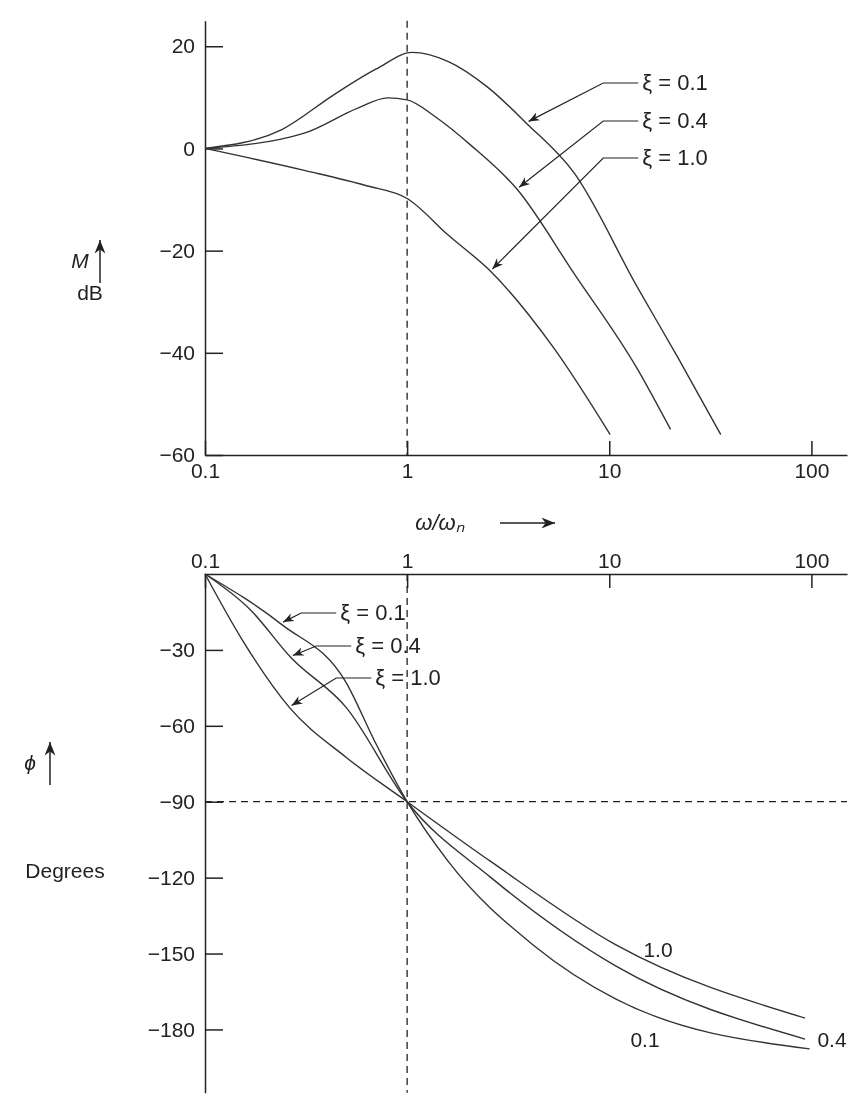 The height and width of the screenshot is (1101, 851). I want to click on y-tick-label: 20, so click(183, 46).